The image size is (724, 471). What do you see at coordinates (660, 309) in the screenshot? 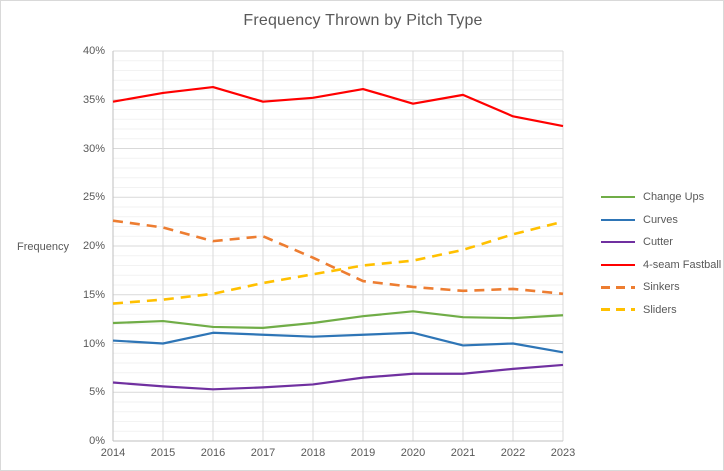
I see `legend-label: Sliders` at bounding box center [660, 309].